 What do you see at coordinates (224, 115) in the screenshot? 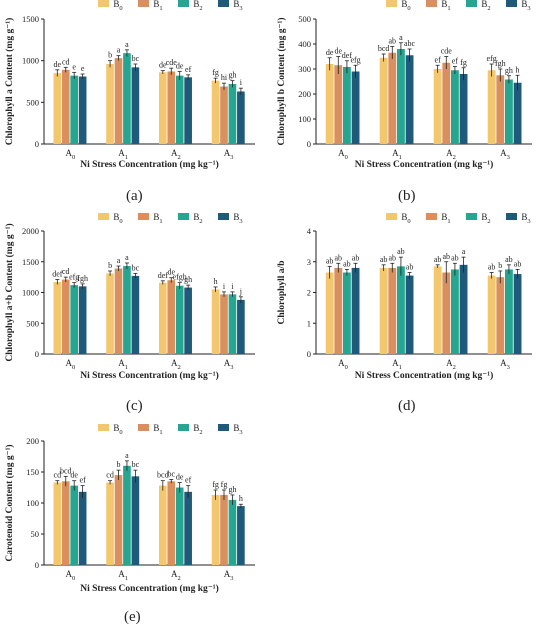
I see `bar-a-A3-B1` at bounding box center [224, 115].